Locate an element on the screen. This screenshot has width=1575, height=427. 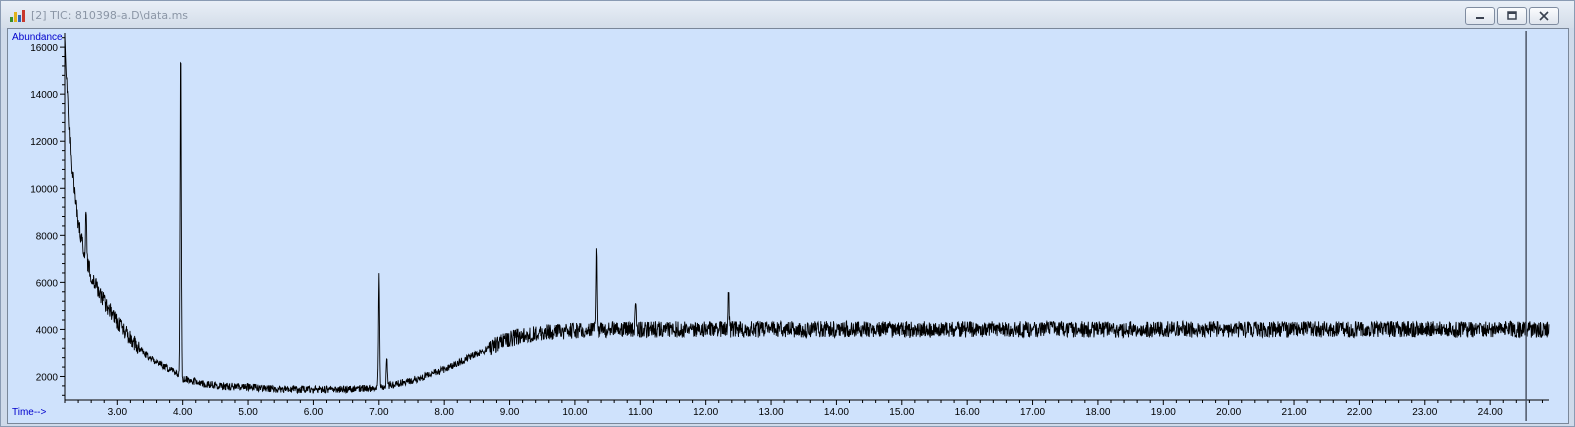
x-tick-label: 3.00 is located at coordinates (118, 412).